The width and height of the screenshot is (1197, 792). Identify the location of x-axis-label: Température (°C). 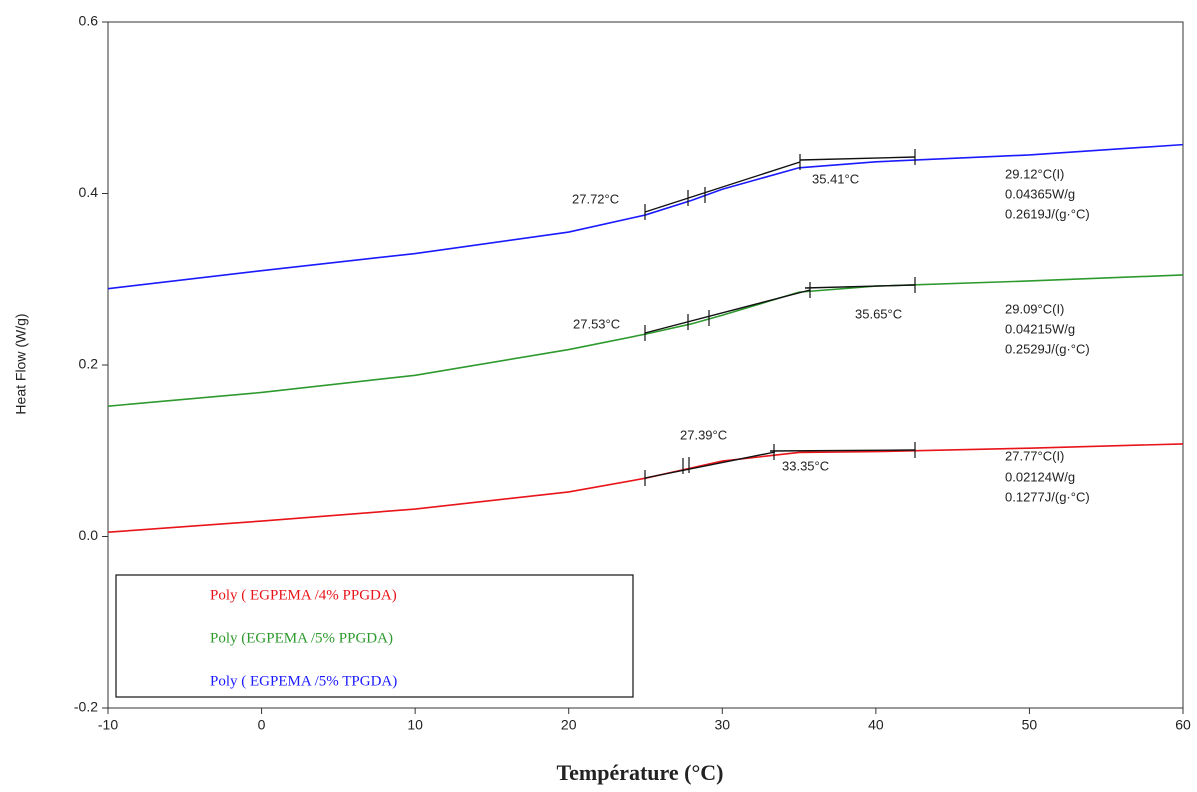
(639, 772).